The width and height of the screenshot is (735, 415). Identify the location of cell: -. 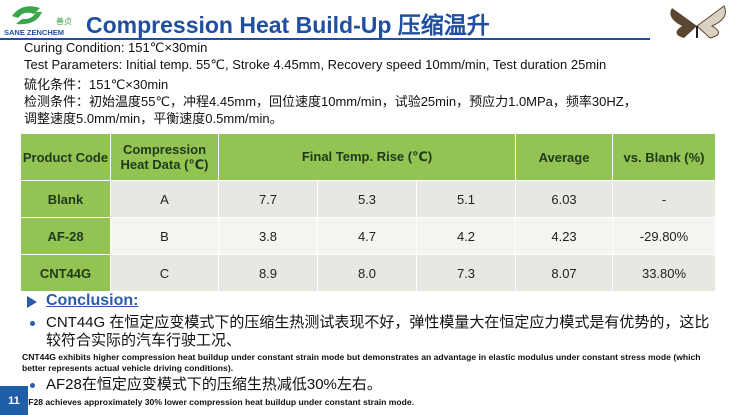
(664, 199).